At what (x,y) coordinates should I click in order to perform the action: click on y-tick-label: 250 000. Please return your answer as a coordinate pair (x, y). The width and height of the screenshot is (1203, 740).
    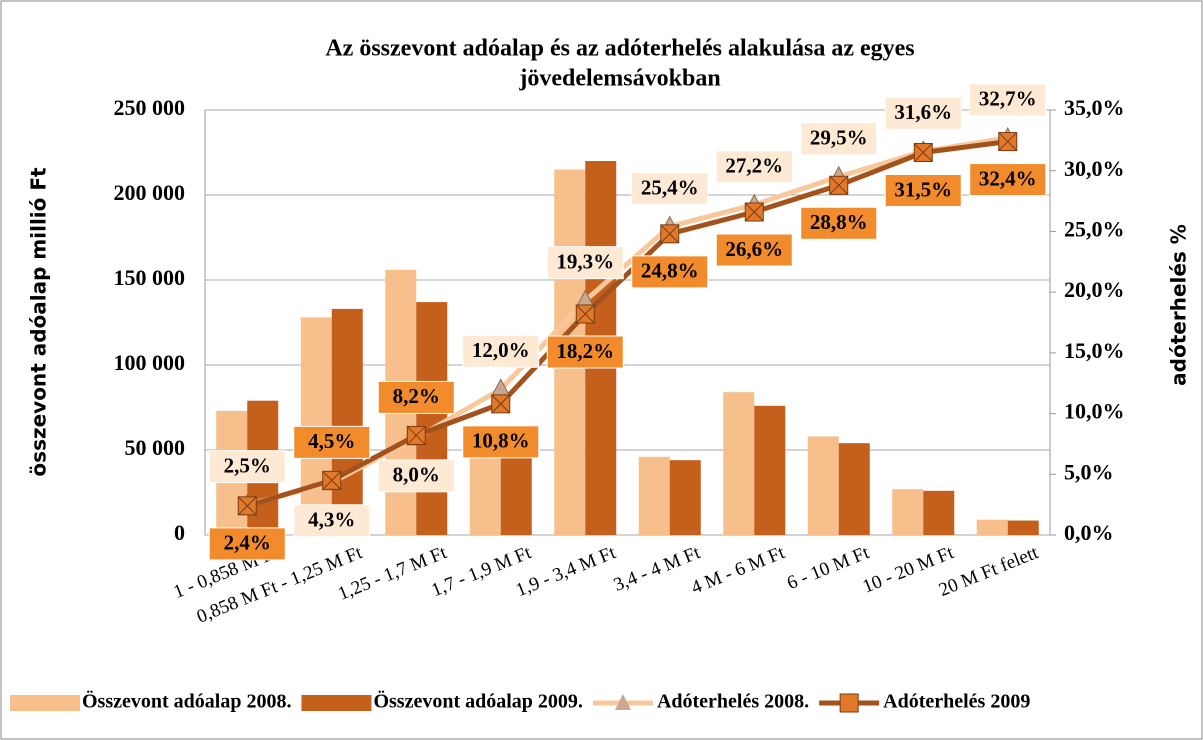
    Looking at the image, I should click on (150, 107).